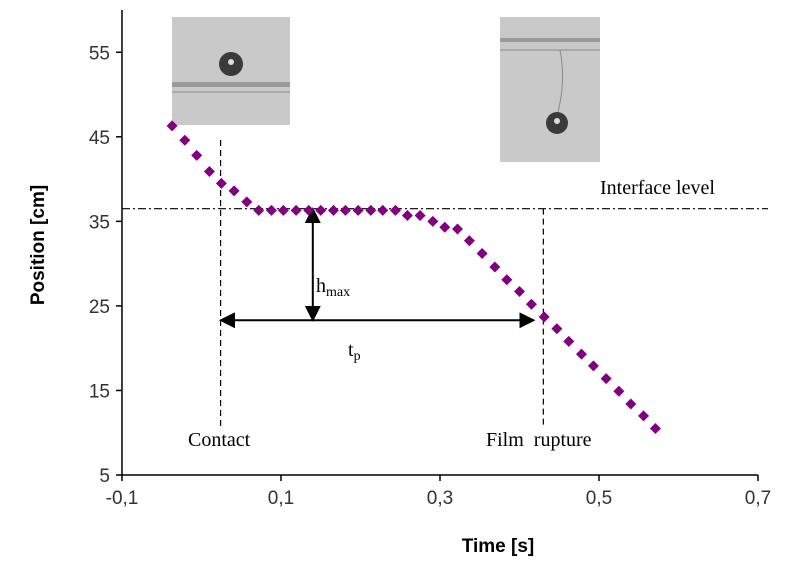  I want to click on t-label: tp, so click(354, 351).